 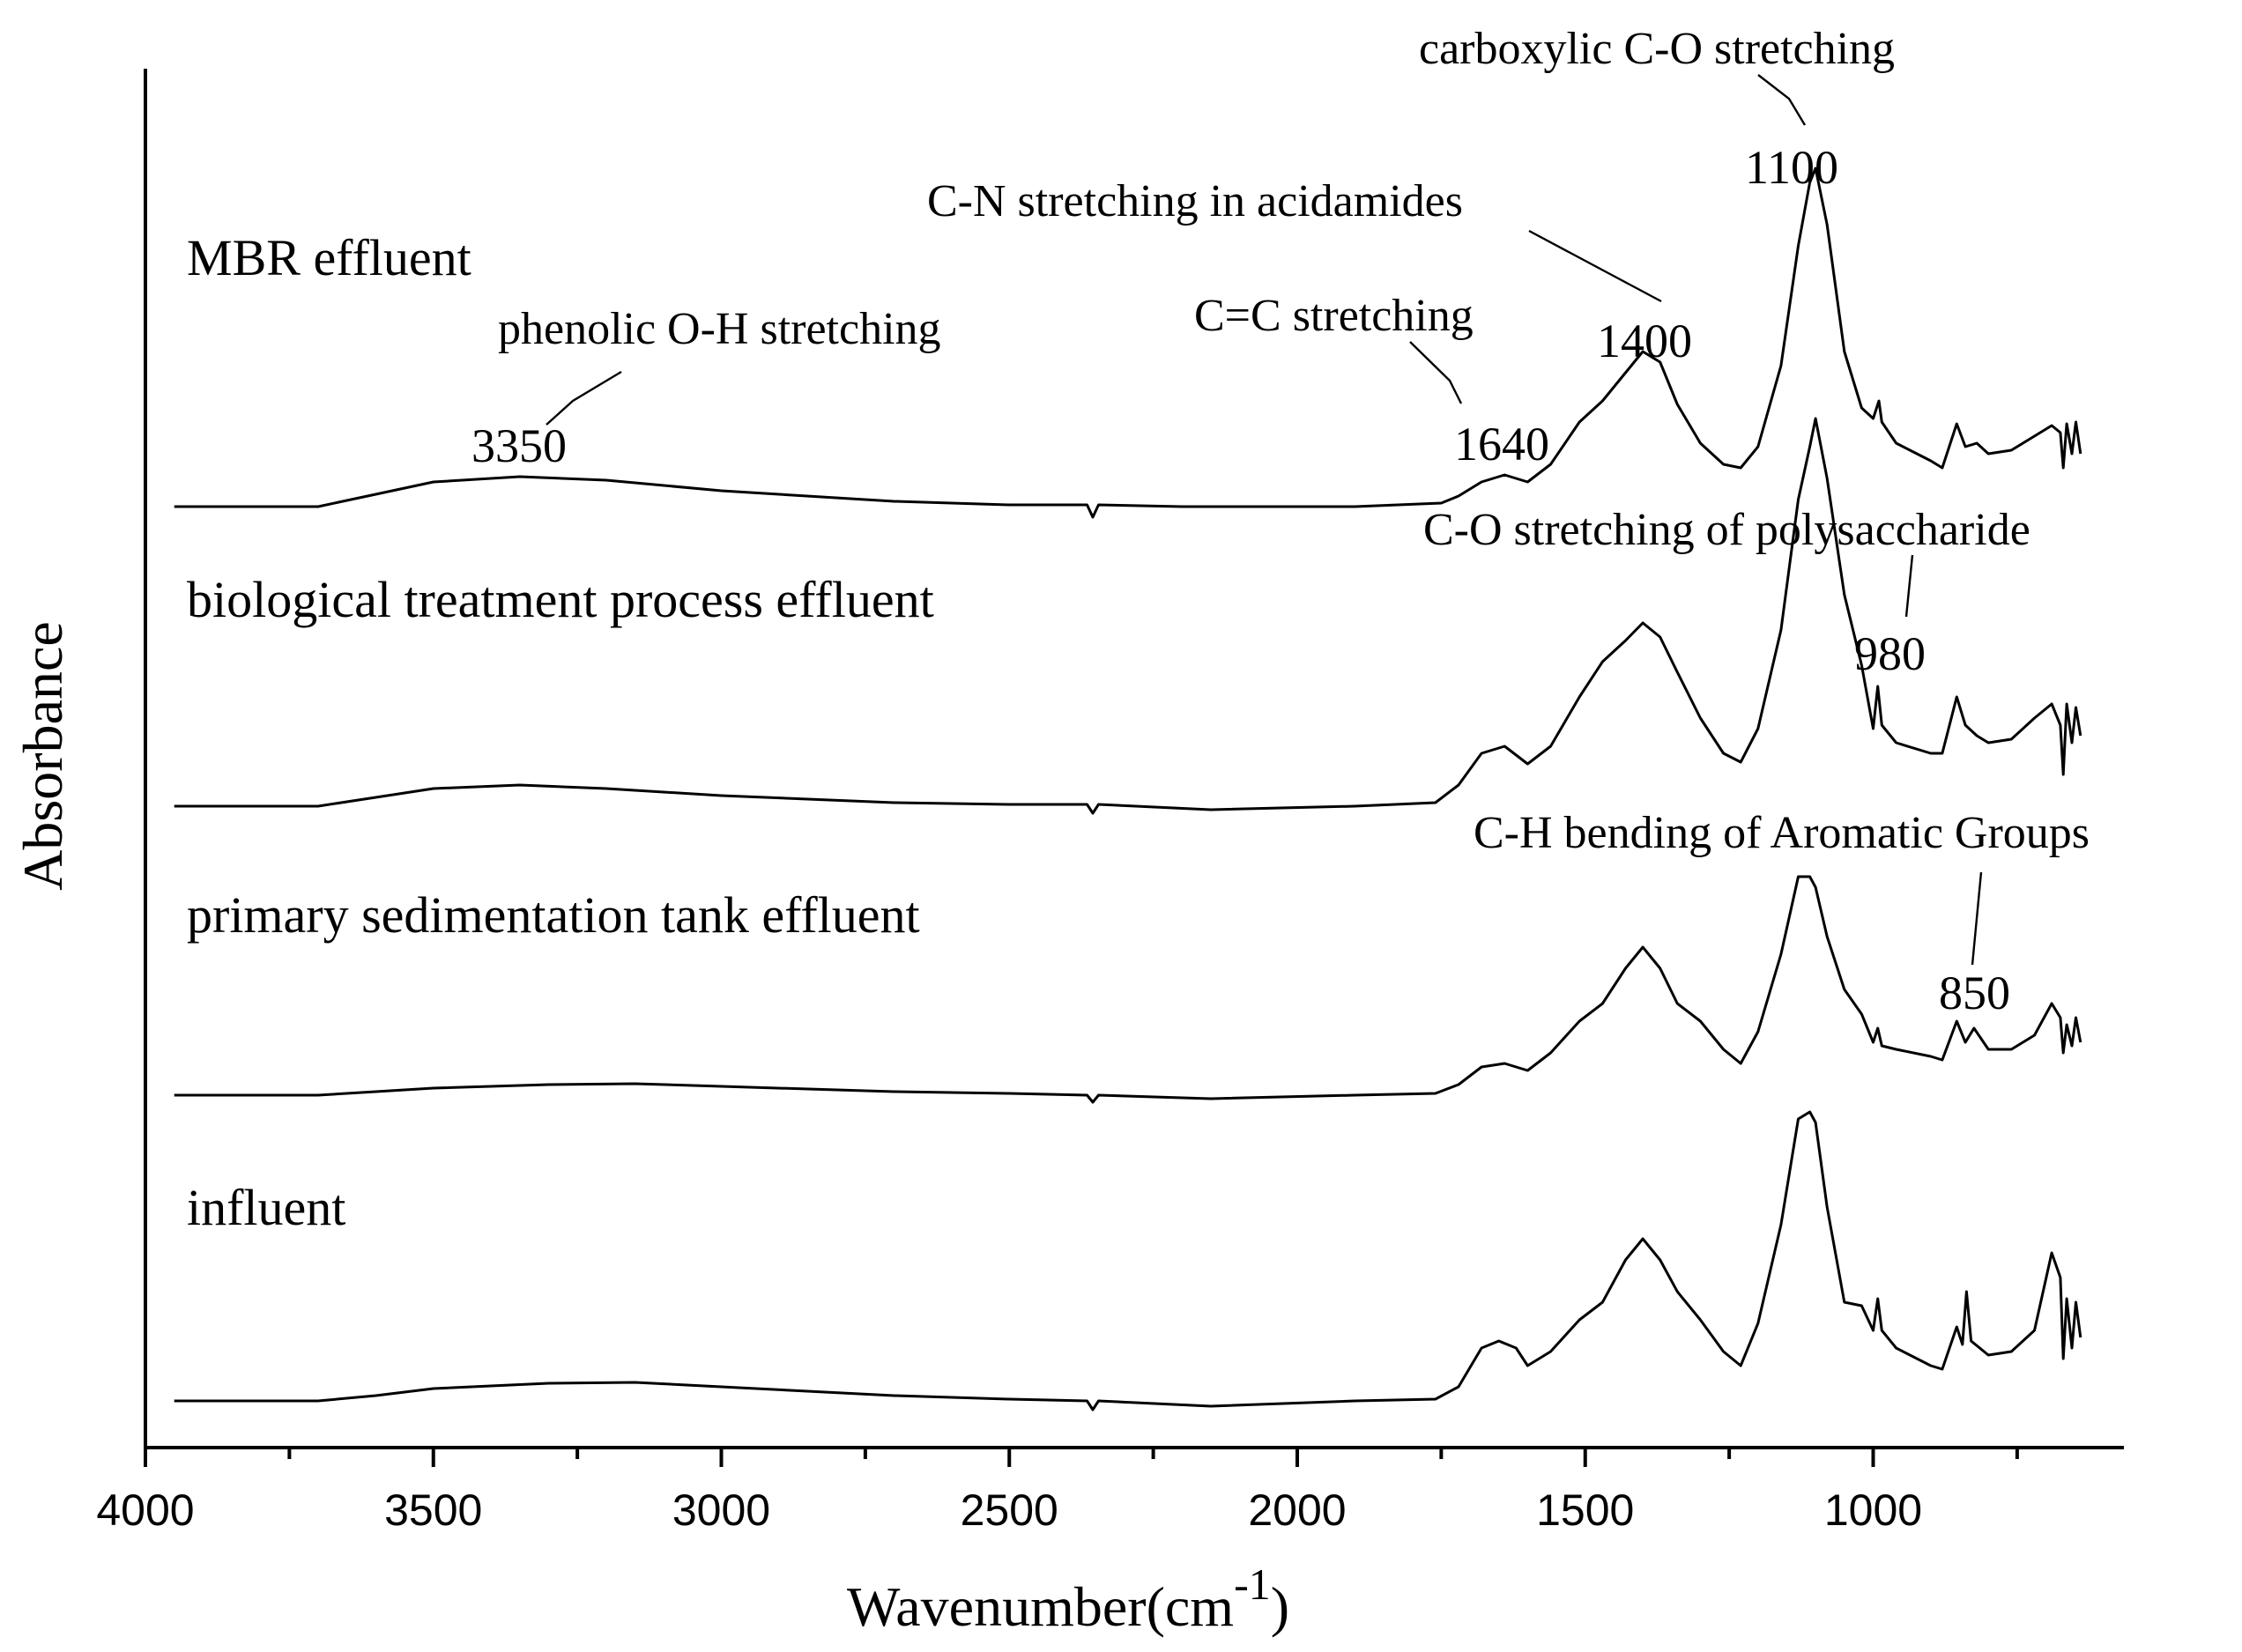 I want to click on x-tick-label: 2000, so click(x=1297, y=1510).